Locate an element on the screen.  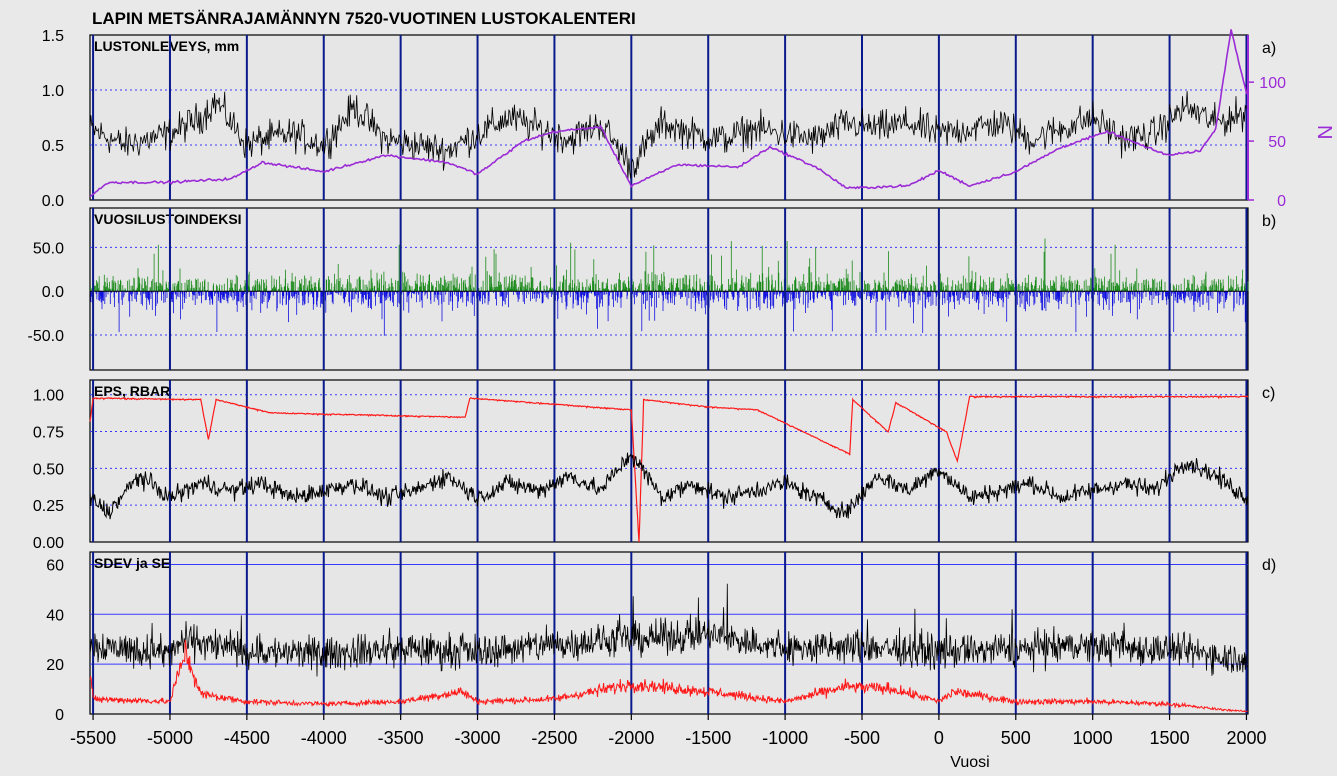
panel-b-ytick-label: -50.0 is located at coordinates (46, 336).